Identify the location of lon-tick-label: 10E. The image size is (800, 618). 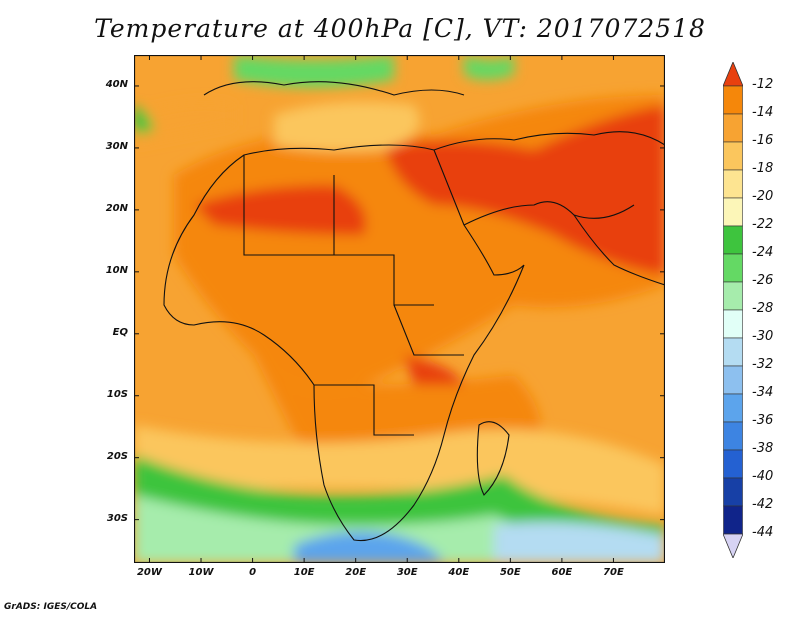
(304, 572).